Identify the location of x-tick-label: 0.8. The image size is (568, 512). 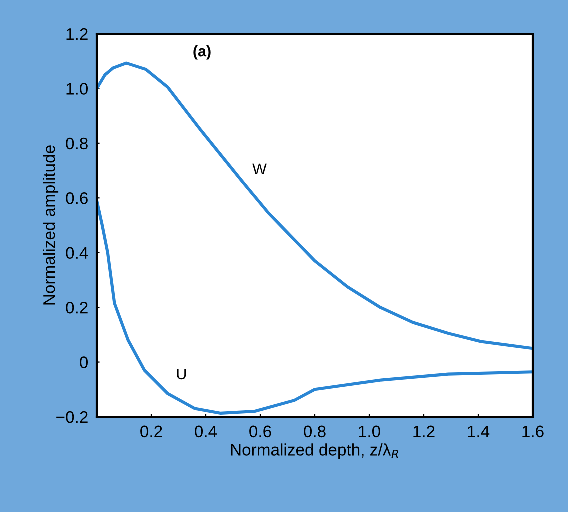
(315, 432).